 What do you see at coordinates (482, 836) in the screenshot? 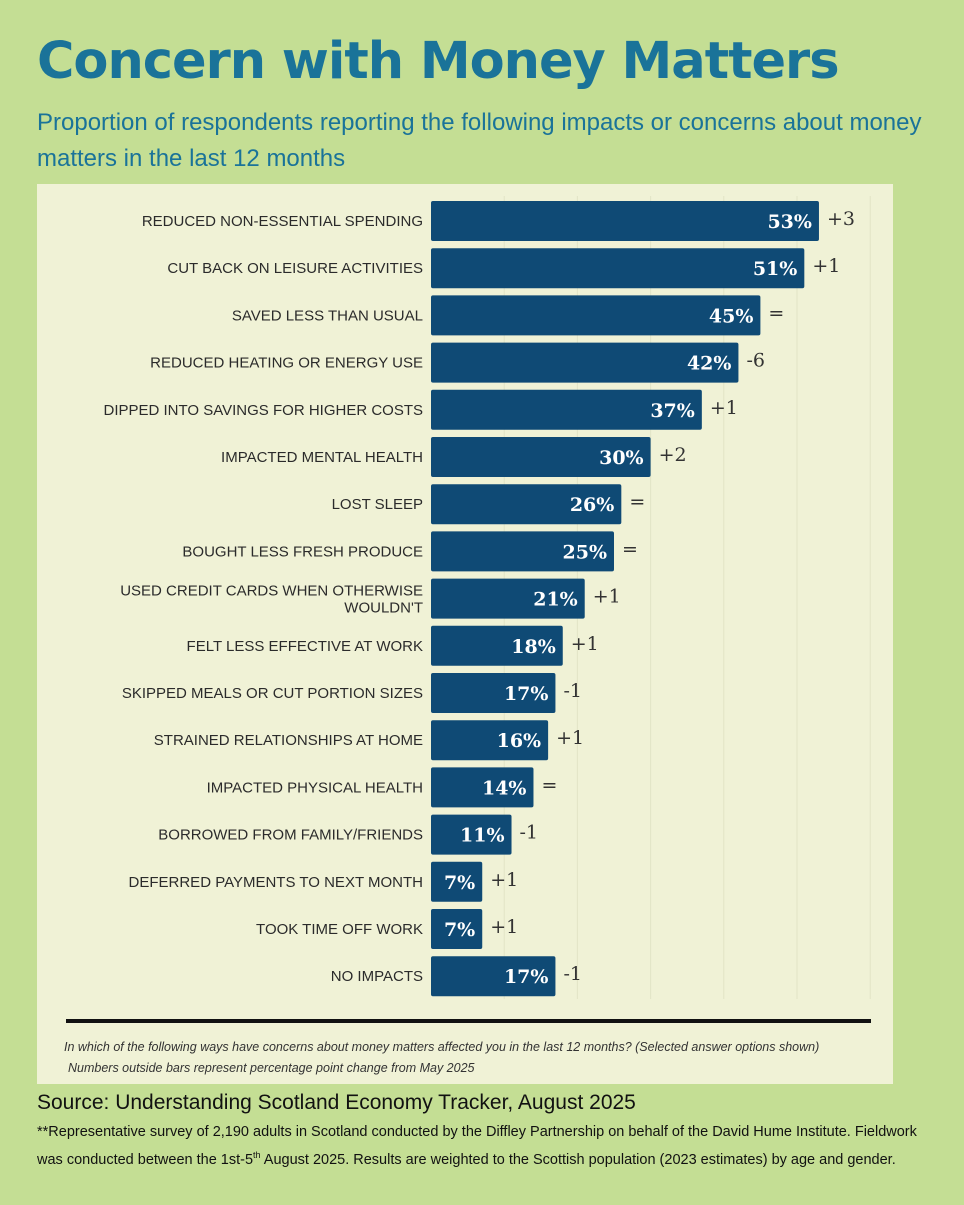
I see `bar-value-label: 11%` at bounding box center [482, 836].